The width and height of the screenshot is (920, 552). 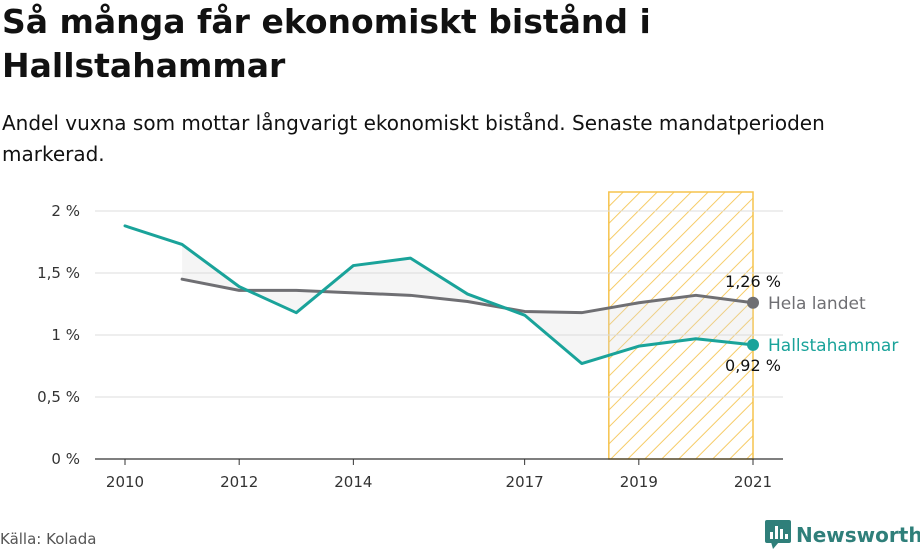 I want to click on x-tick-label: 2014, so click(x=353, y=482).